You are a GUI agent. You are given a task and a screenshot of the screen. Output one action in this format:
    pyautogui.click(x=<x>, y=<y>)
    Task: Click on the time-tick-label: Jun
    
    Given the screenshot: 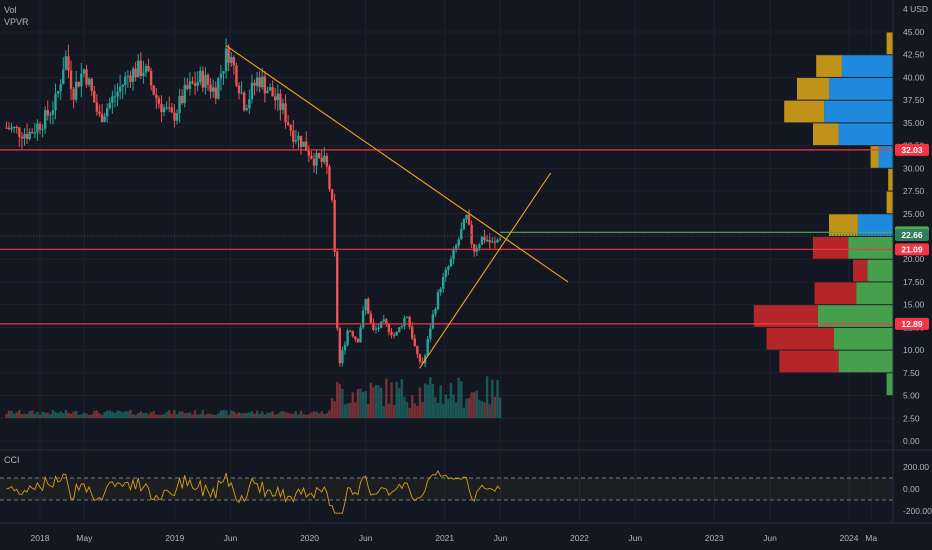 What is the action you would take?
    pyautogui.click(x=635, y=538)
    